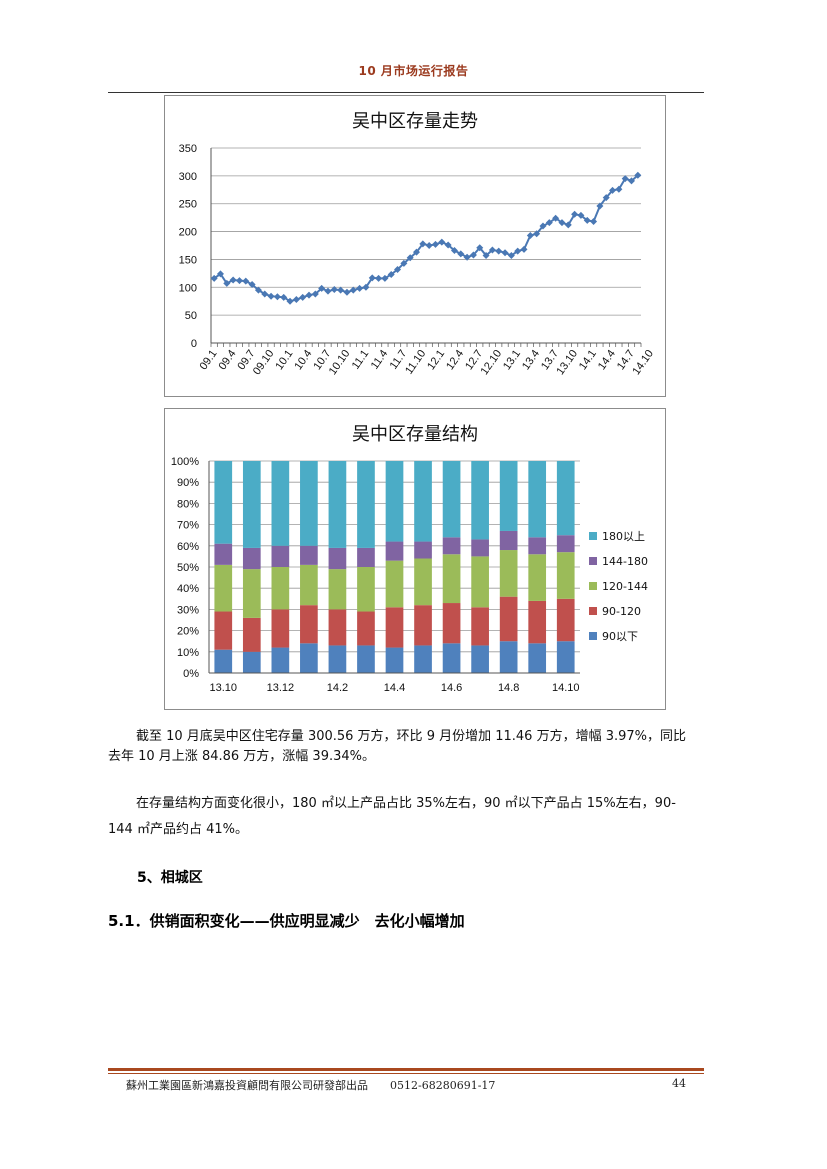 This screenshot has width=827, height=1169. What do you see at coordinates (303, 360) in the screenshot?
I see `x-tick-label: 10.4` at bounding box center [303, 360].